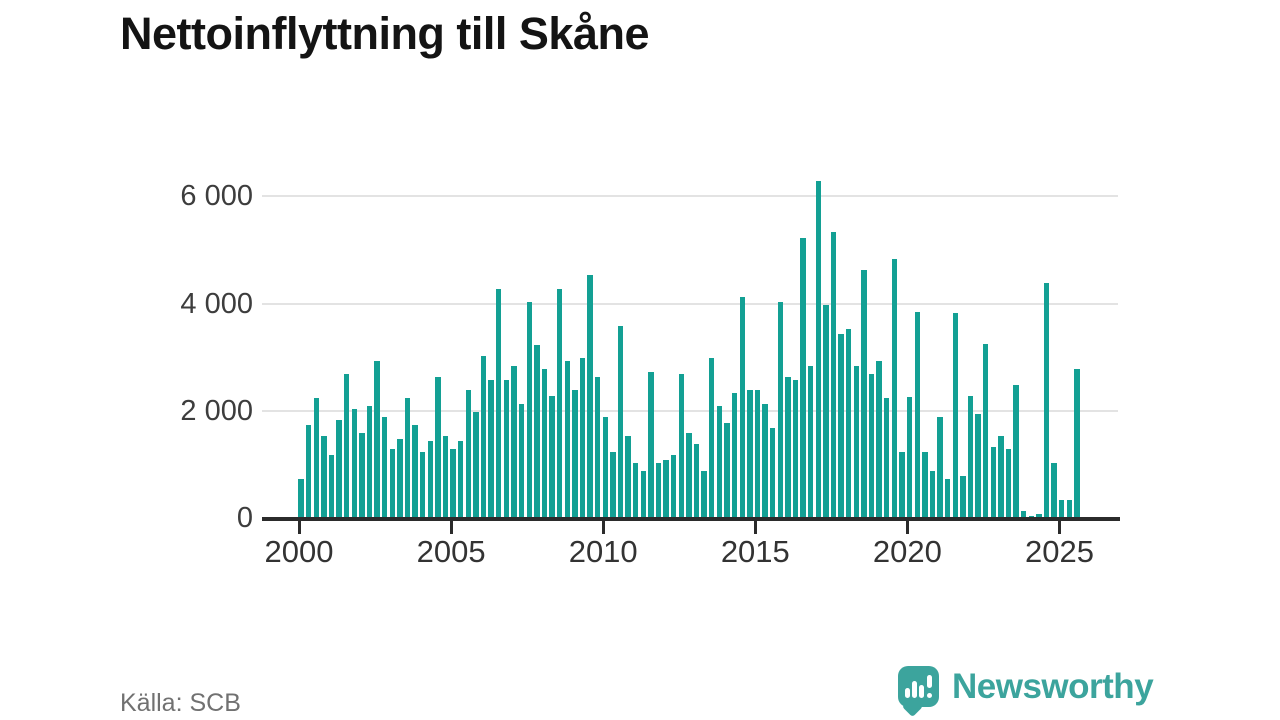 The height and width of the screenshot is (720, 1280). What do you see at coordinates (299, 551) in the screenshot?
I see `x-tick-label: 2000` at bounding box center [299, 551].